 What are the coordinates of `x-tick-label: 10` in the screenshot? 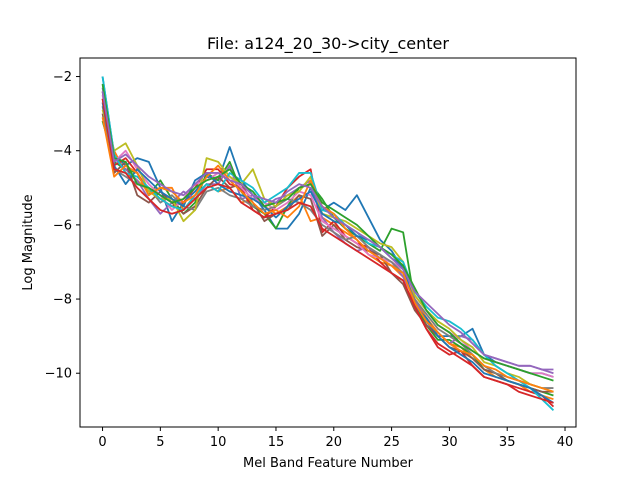 It's located at (218, 442).